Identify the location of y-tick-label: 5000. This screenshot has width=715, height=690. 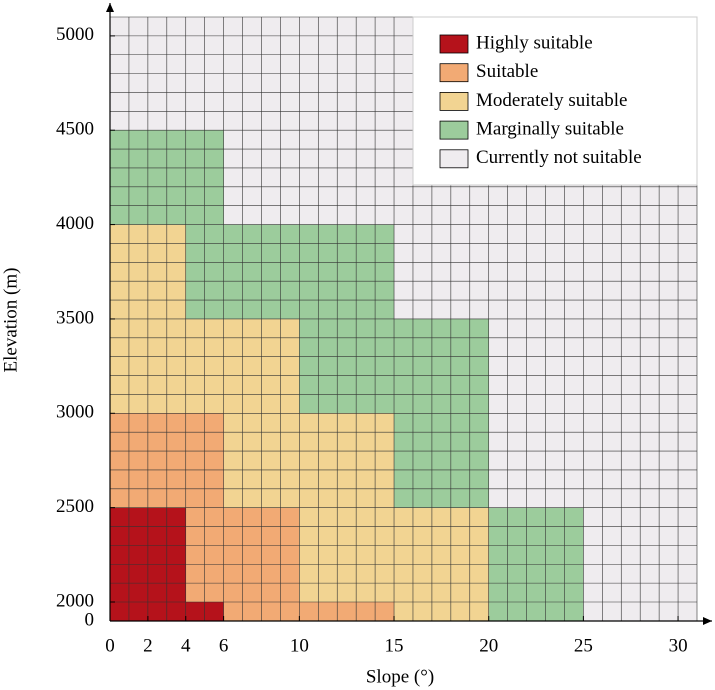
(75, 34).